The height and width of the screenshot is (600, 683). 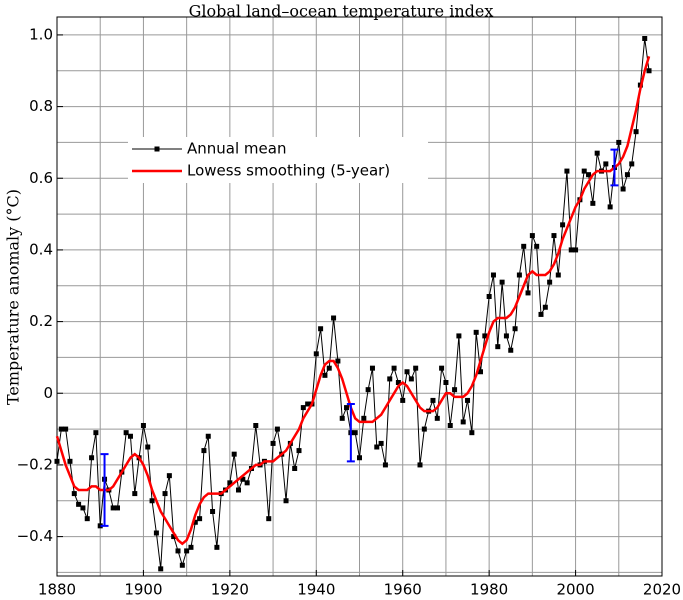 What do you see at coordinates (575, 590) in the screenshot?
I see `x-tick-label: 2000` at bounding box center [575, 590].